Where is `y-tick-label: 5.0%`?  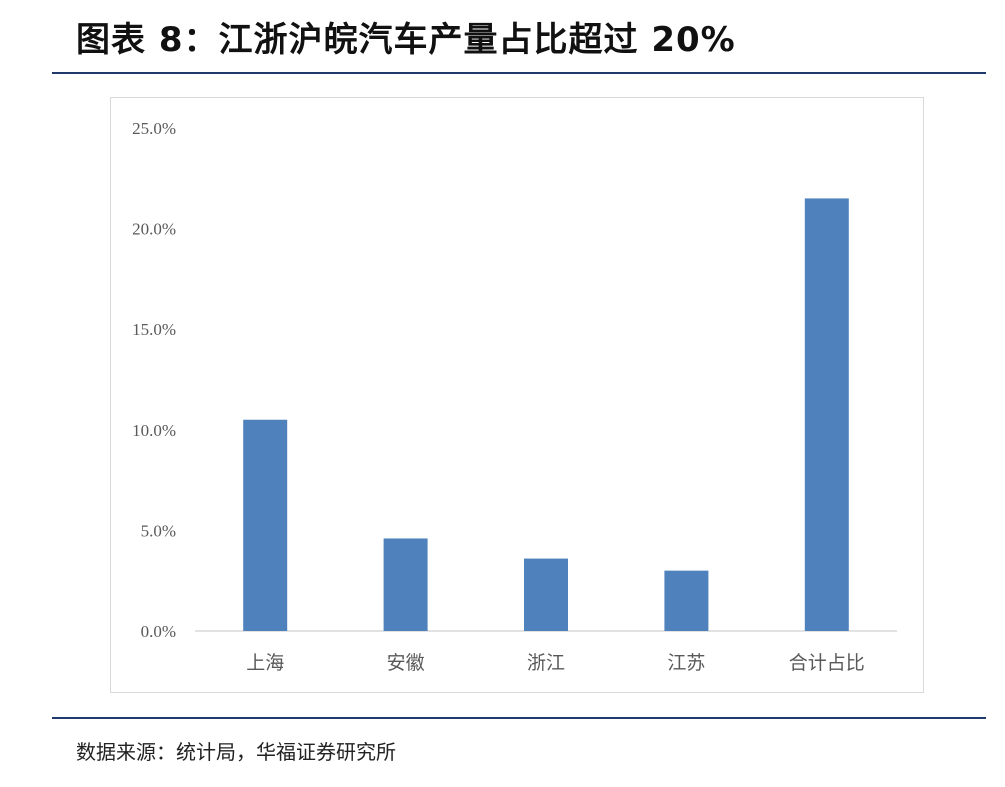
y-tick-label: 5.0% is located at coordinates (158, 530).